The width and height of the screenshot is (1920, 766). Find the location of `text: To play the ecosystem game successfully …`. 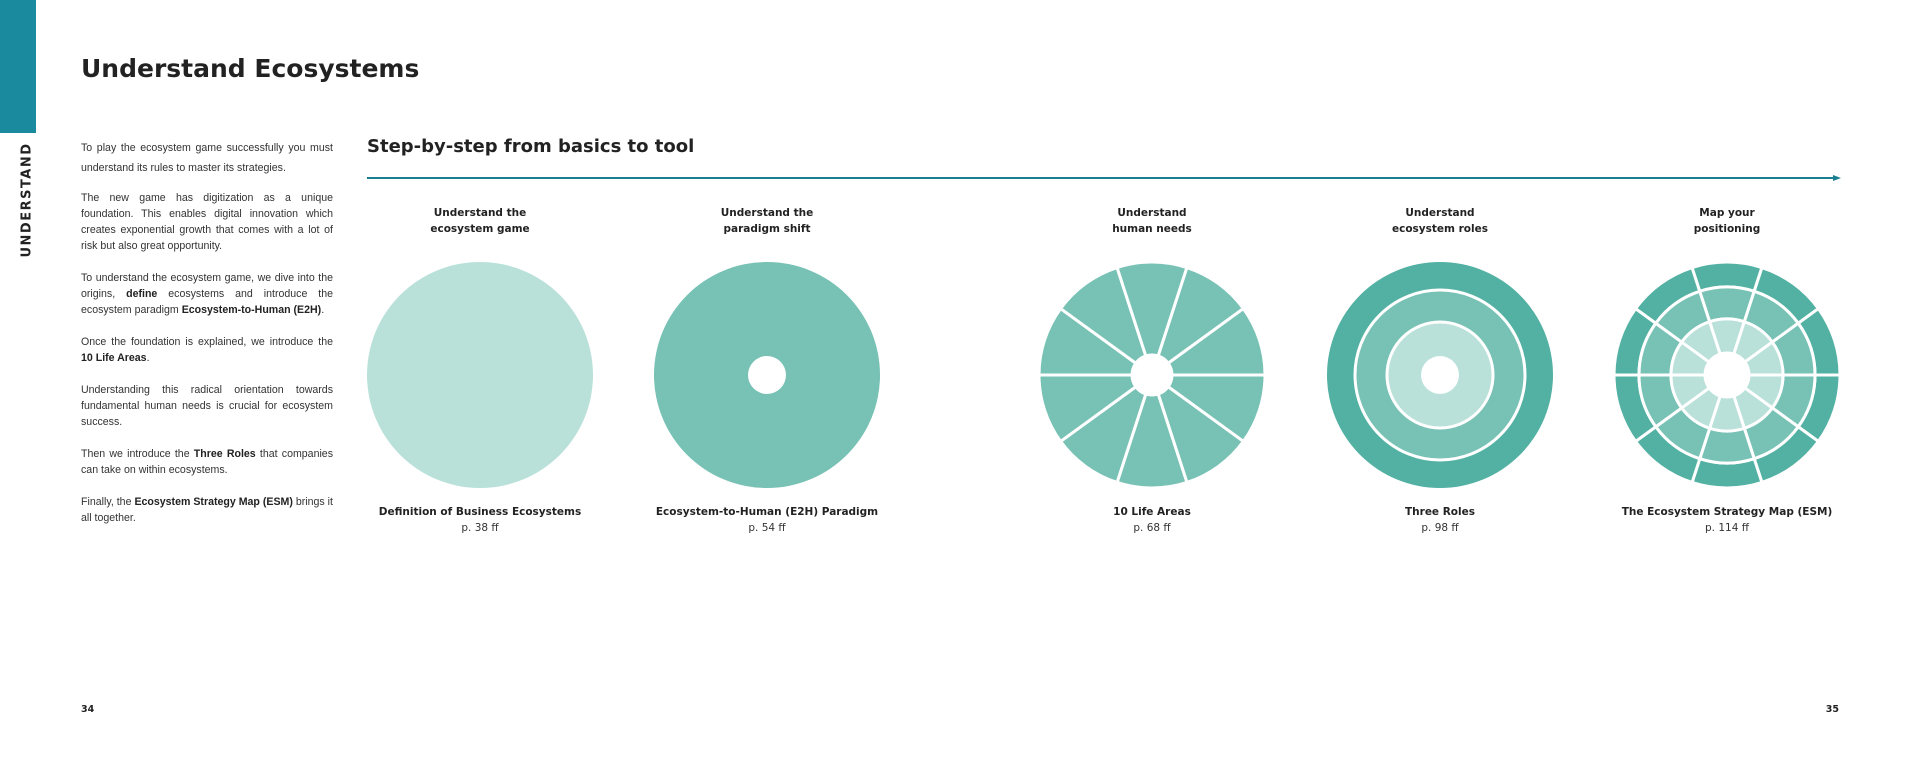

text: To play the ecosystem game successfully … is located at coordinates (207, 158).